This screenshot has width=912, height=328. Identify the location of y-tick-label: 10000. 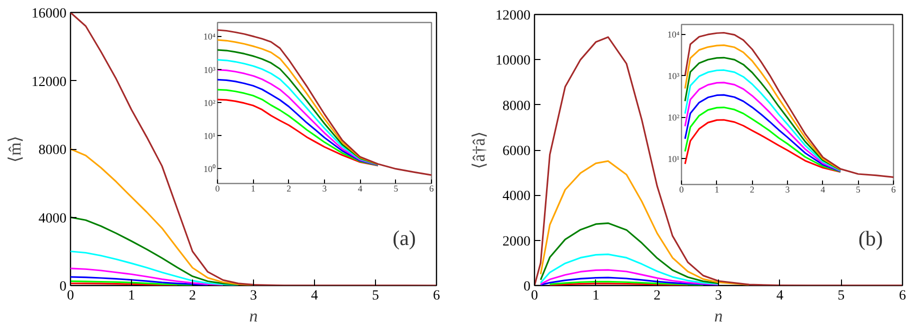
(513, 61).